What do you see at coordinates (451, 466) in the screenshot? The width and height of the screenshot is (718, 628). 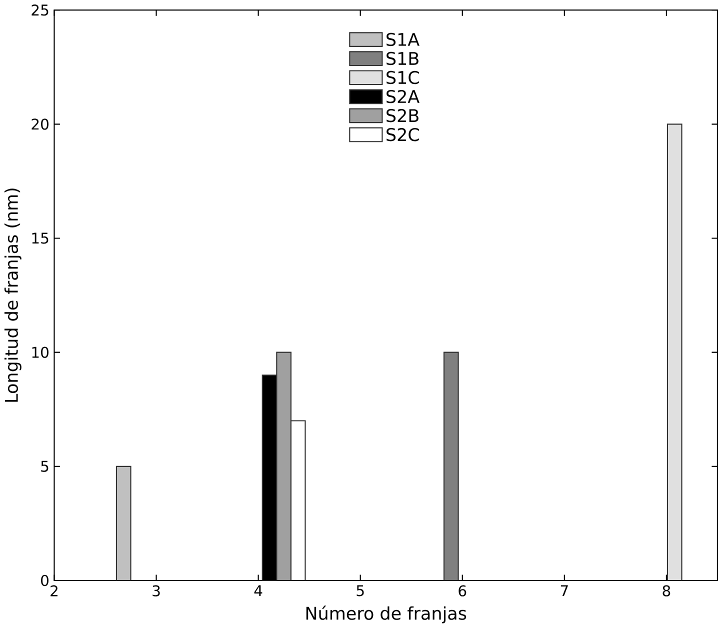 I see `bar` at bounding box center [451, 466].